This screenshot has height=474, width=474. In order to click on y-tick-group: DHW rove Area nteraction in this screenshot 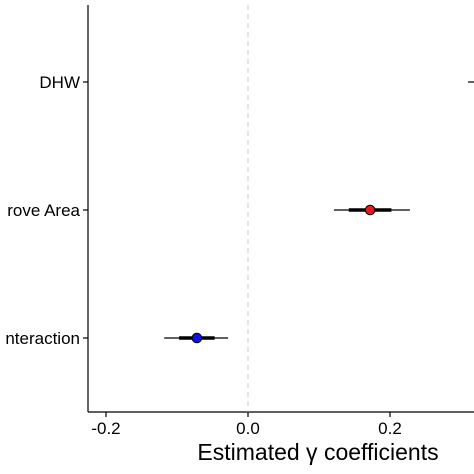, I will do `click(46, 210)`.